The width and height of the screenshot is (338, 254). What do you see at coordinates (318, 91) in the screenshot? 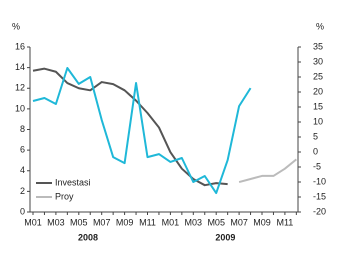
I see `y2-tick-label: 20` at bounding box center [318, 91].